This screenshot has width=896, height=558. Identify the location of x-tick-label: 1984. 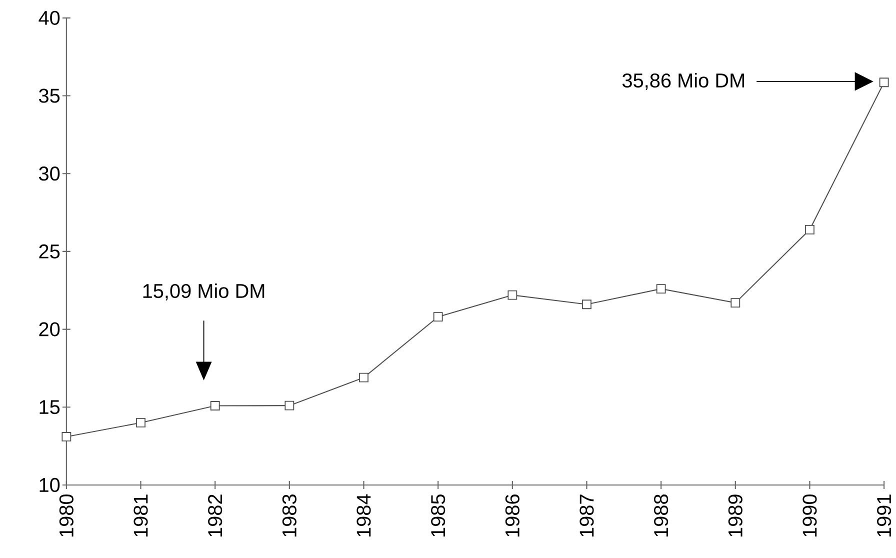
(363, 515).